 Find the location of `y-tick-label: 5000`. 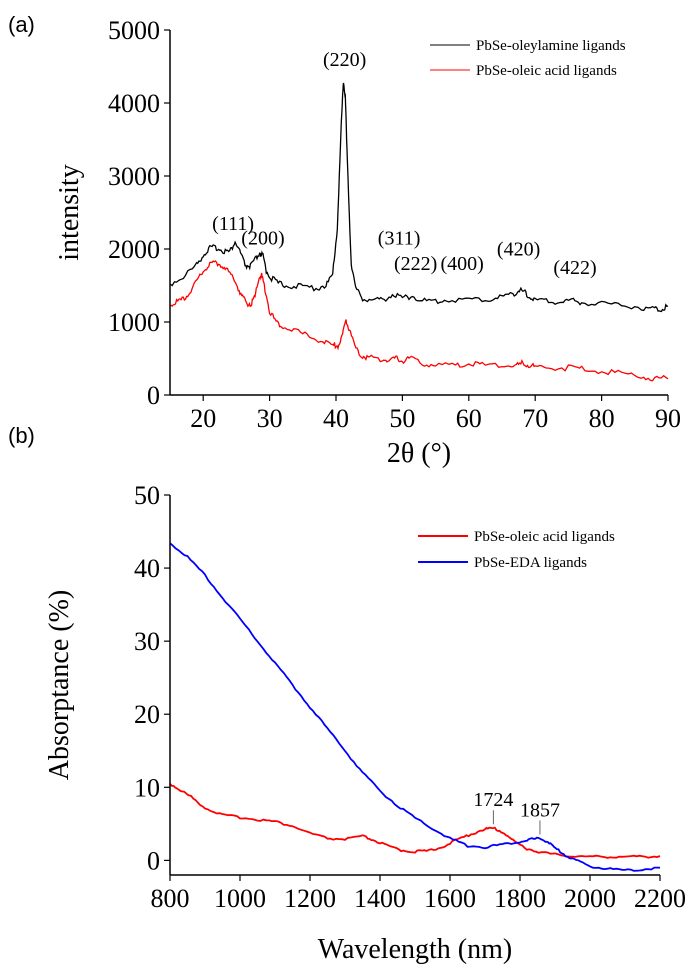

y-tick-label: 5000 is located at coordinates (134, 30).